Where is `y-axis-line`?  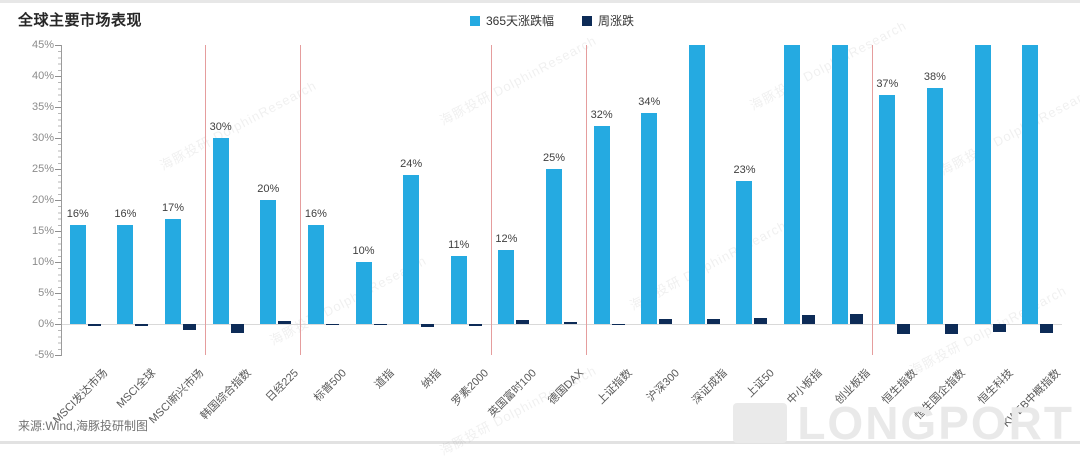 y-axis-line is located at coordinates (61, 200).